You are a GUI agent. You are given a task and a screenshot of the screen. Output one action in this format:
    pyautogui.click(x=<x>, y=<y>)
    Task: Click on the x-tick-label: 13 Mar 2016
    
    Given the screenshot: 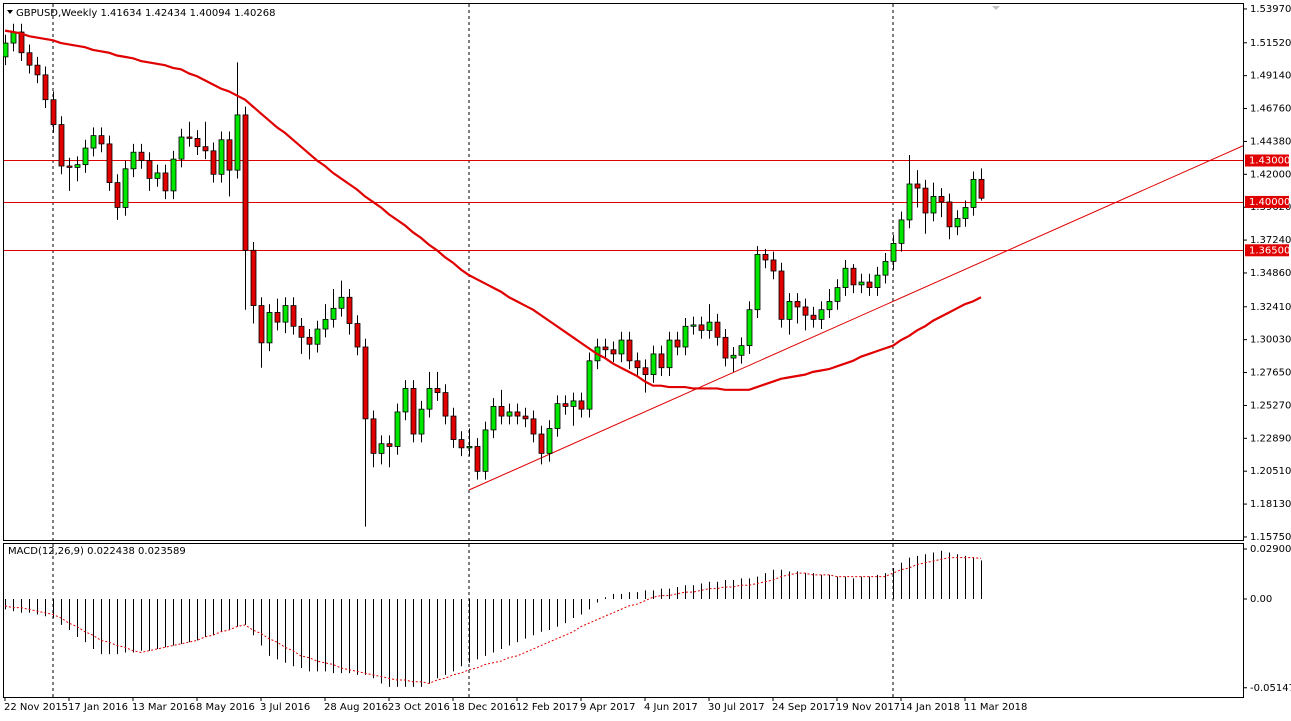 What is the action you would take?
    pyautogui.click(x=163, y=707)
    